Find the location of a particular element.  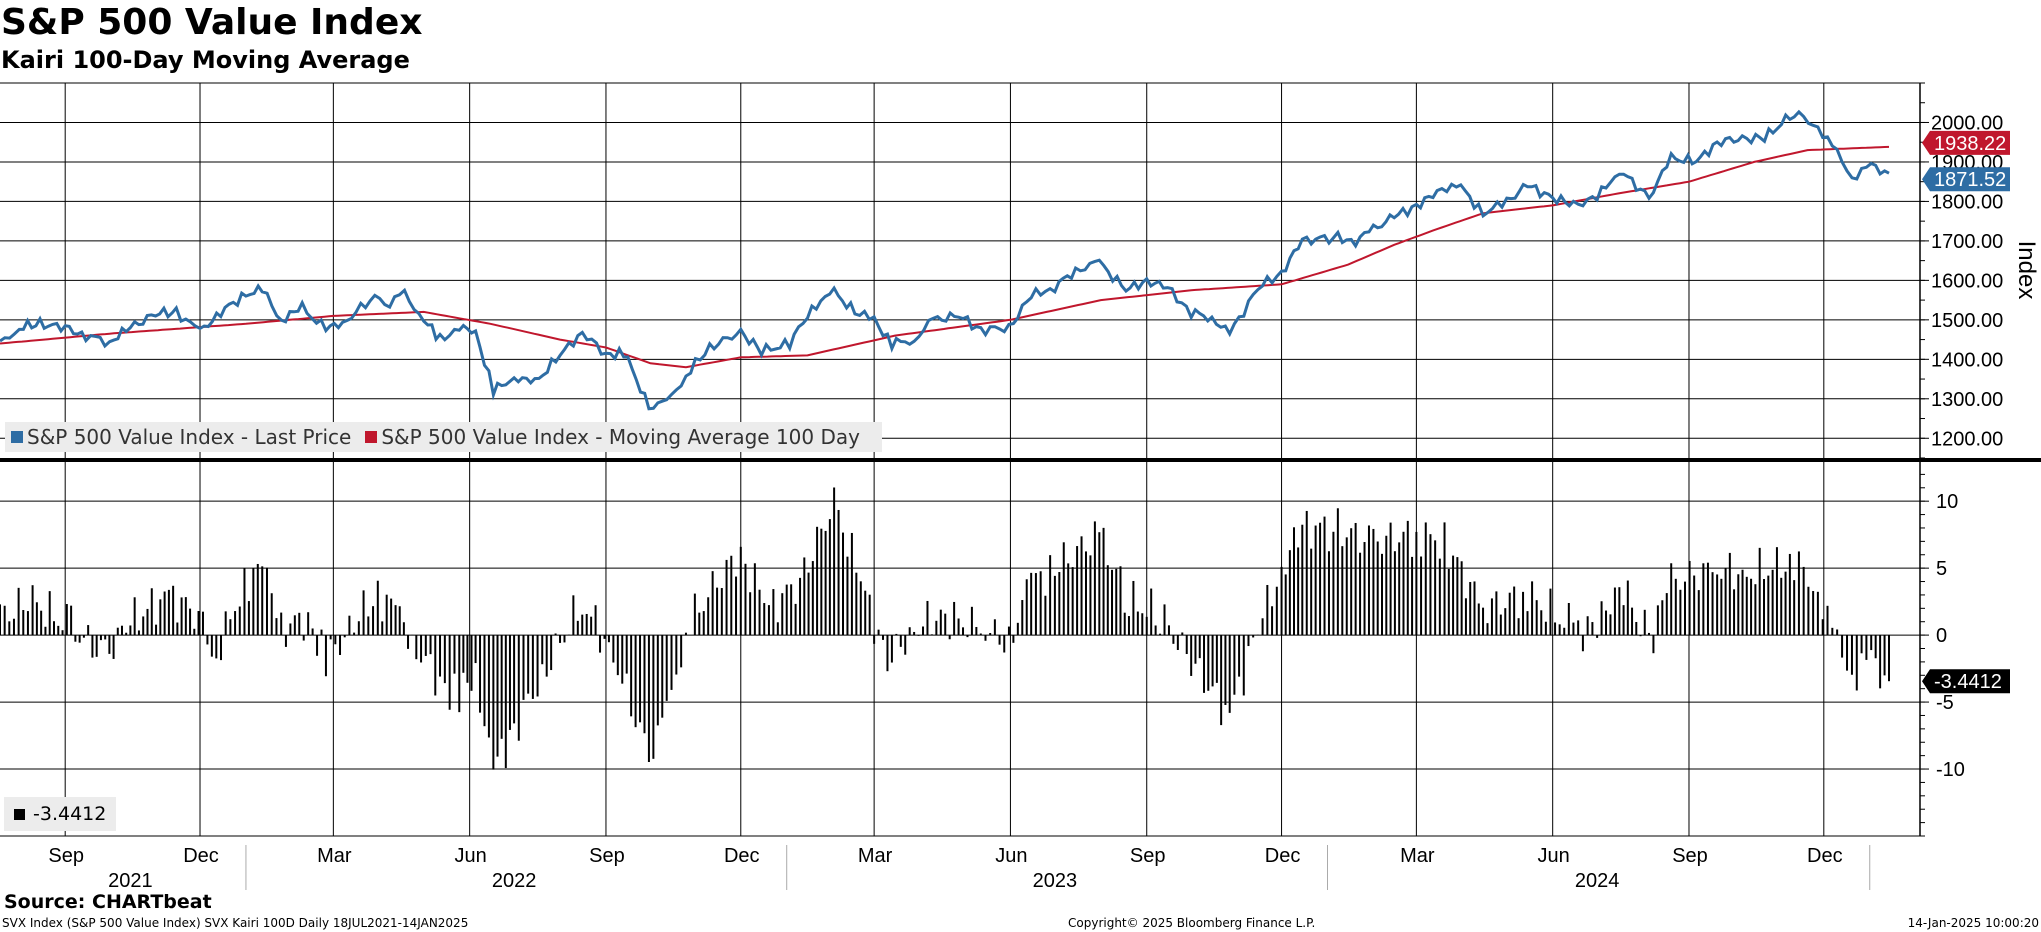

x-tick-label: Sep is located at coordinates (1148, 856).